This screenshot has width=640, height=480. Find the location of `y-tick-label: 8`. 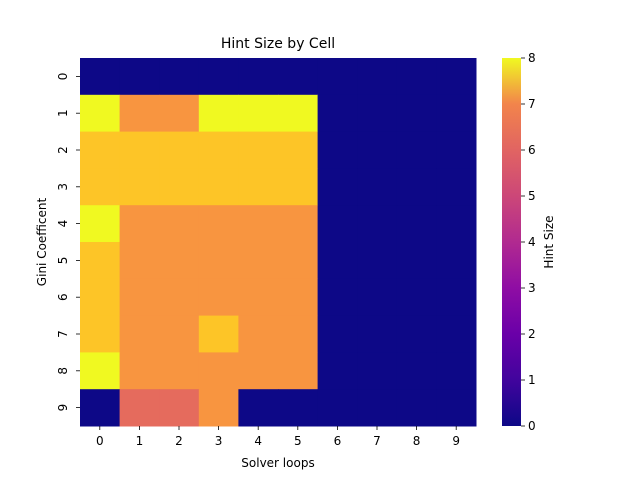

y-tick-label: 8 is located at coordinates (63, 371).